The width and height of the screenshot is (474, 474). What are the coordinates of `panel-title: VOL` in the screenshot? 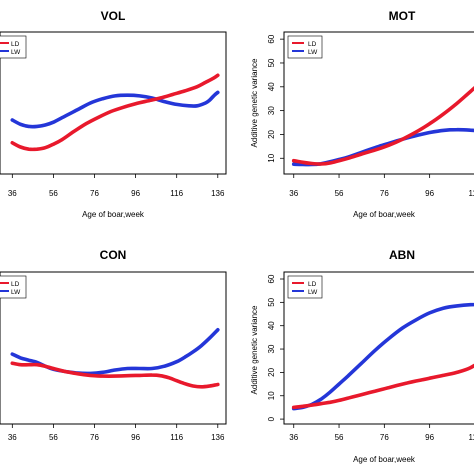 It's located at (113, 16).